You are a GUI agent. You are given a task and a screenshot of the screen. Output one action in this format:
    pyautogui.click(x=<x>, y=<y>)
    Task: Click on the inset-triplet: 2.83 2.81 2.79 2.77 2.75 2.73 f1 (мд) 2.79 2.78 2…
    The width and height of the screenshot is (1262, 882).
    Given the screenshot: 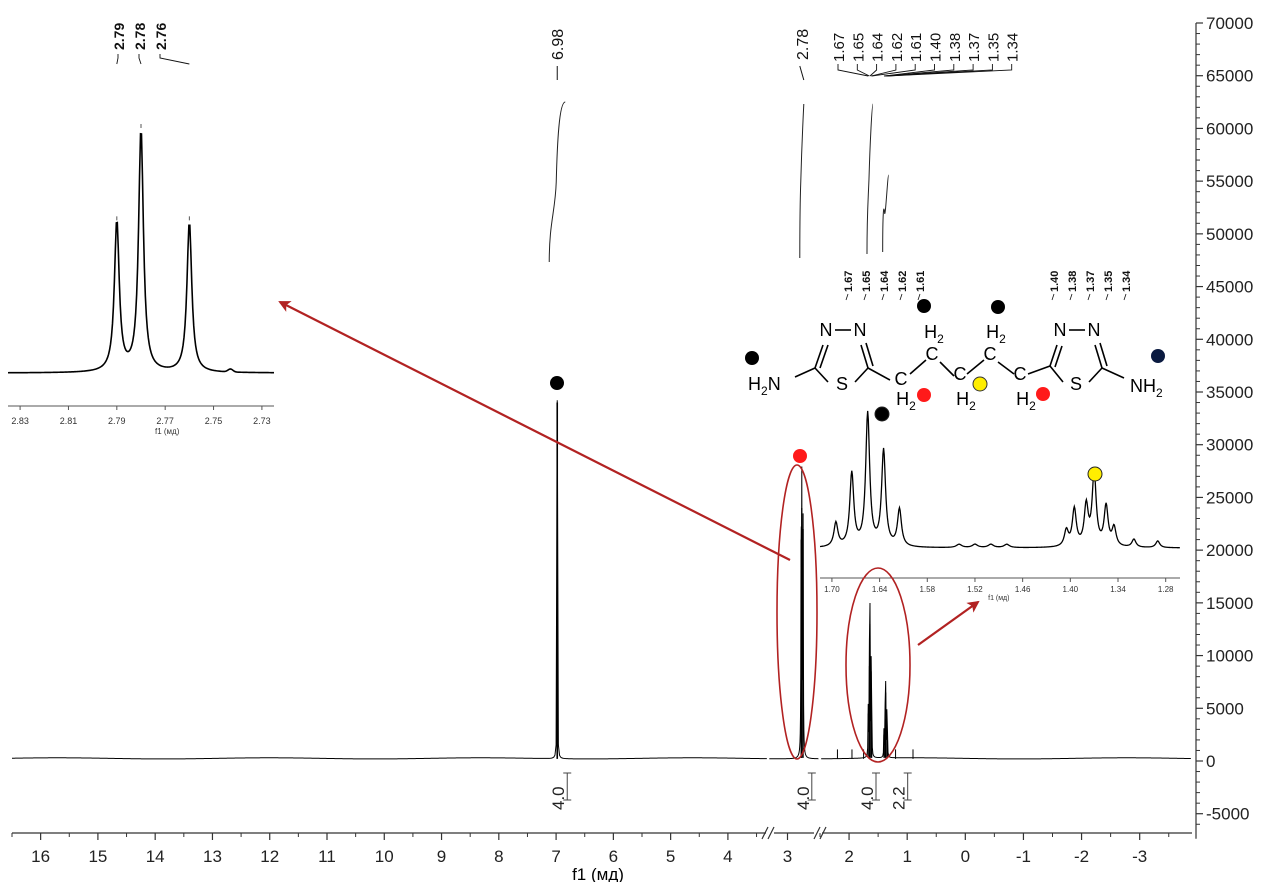 What is the action you would take?
    pyautogui.click(x=141, y=229)
    